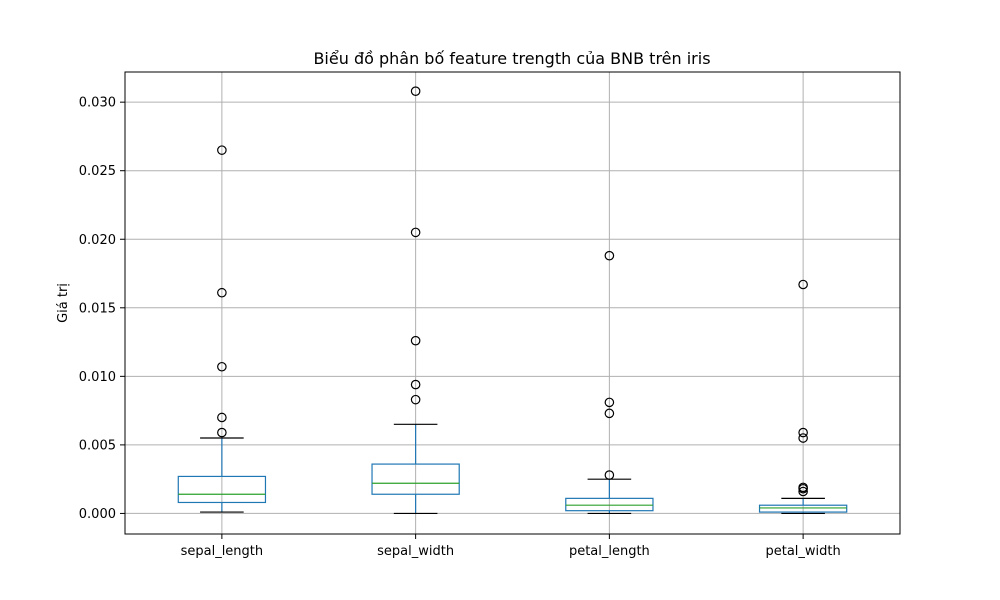 The width and height of the screenshot is (1000, 600). What do you see at coordinates (97, 514) in the screenshot?
I see `y-tick-label: 0.000` at bounding box center [97, 514].